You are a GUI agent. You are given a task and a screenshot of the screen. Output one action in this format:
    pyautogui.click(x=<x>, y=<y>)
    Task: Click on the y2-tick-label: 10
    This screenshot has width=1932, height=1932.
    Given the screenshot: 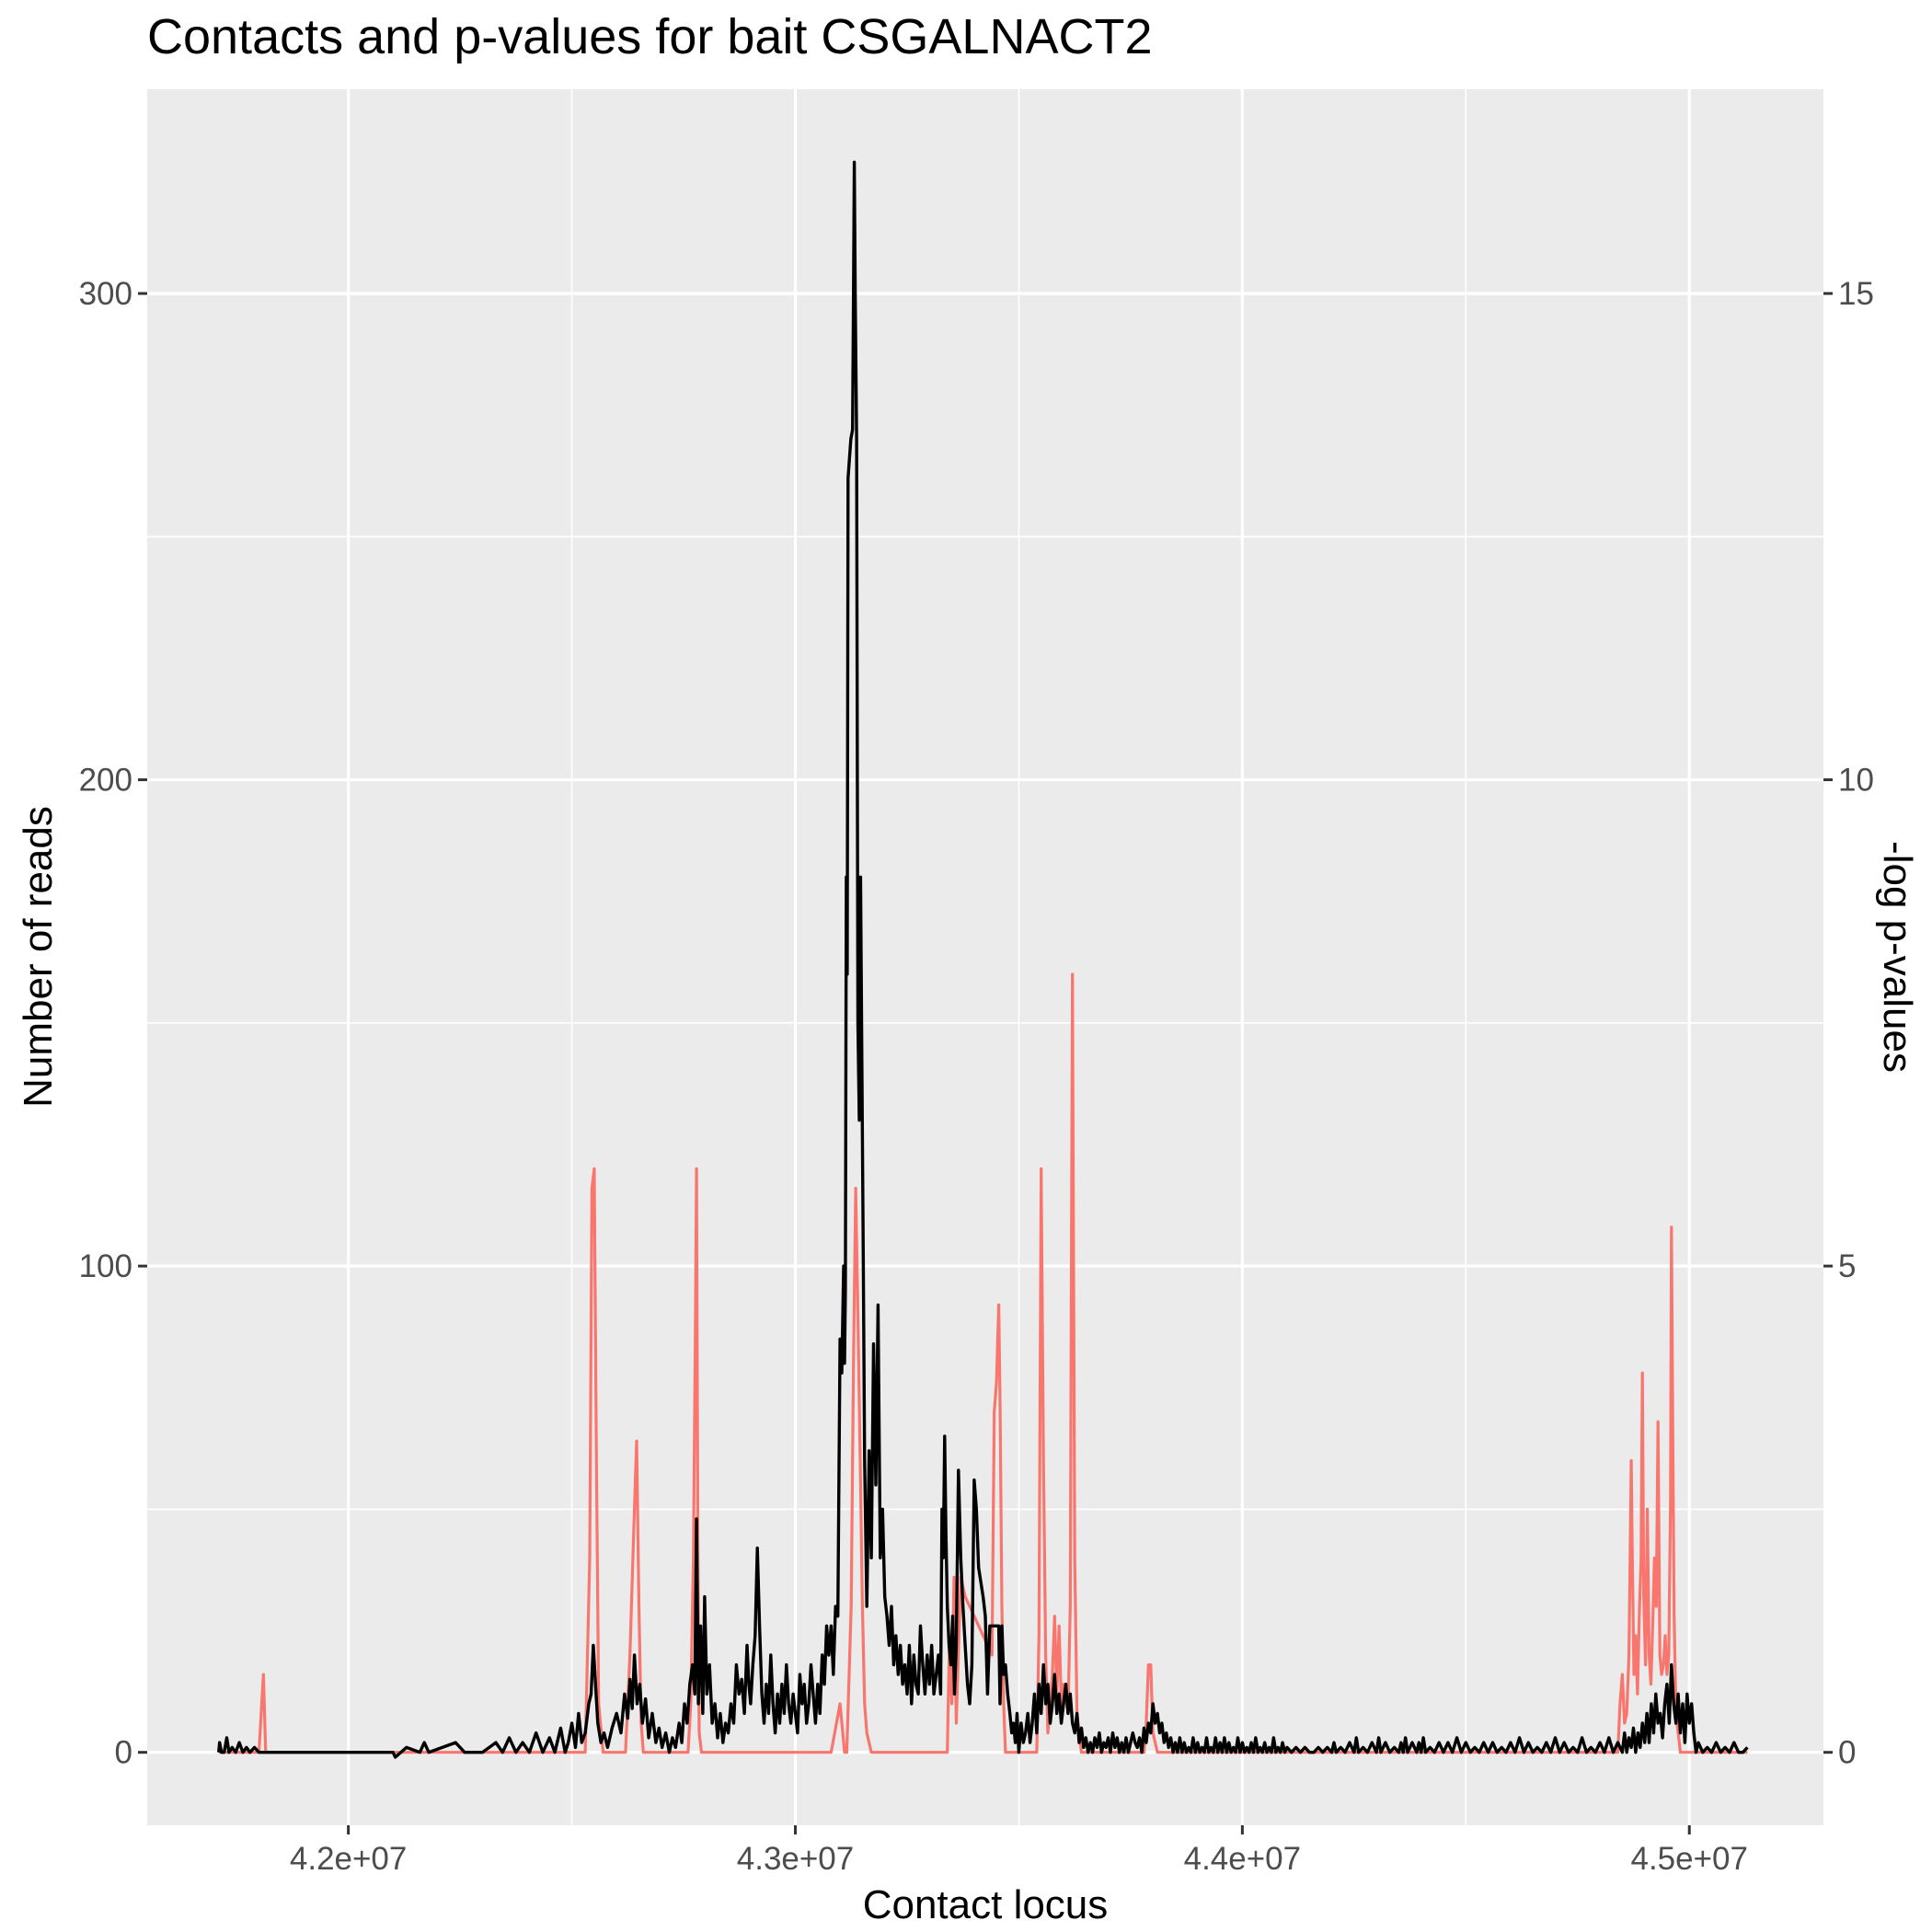 What is the action you would take?
    pyautogui.click(x=1856, y=781)
    